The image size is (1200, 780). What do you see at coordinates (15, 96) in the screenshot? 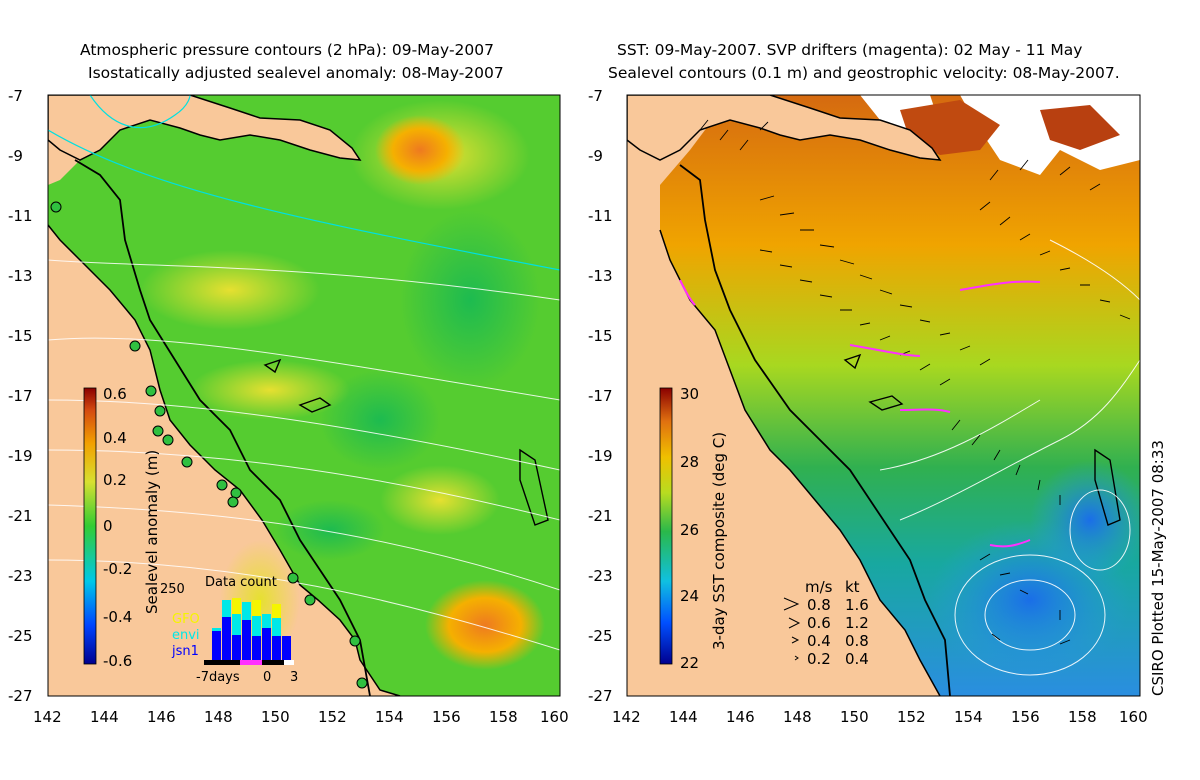
I see `left-lat-label: -7` at bounding box center [15, 96].